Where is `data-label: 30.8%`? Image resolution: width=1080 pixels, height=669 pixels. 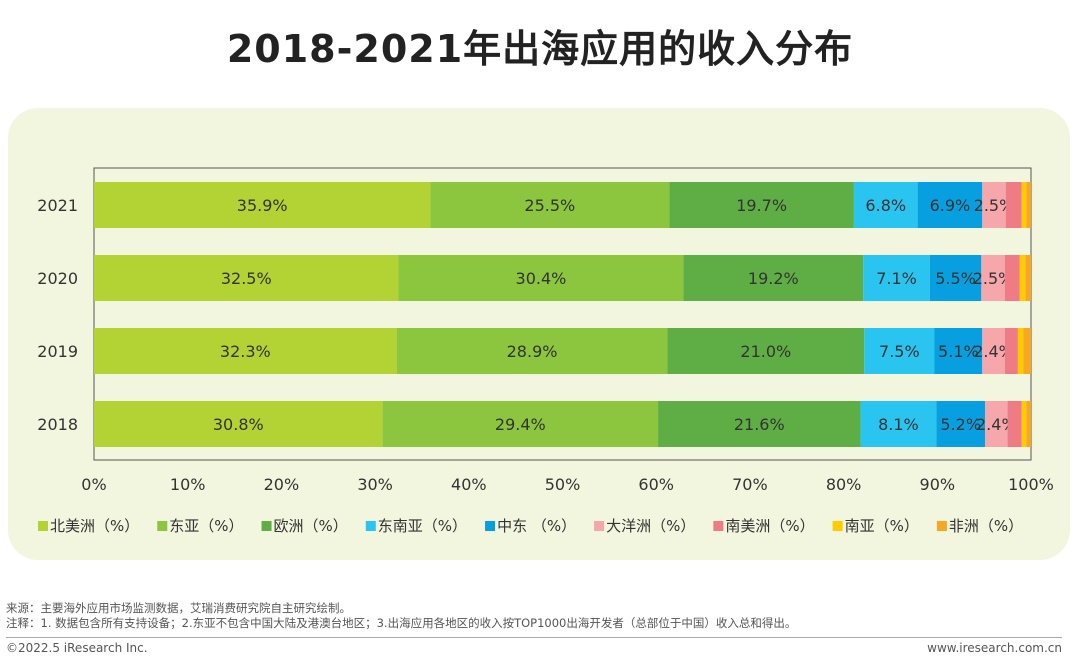 data-label: 30.8% is located at coordinates (238, 424).